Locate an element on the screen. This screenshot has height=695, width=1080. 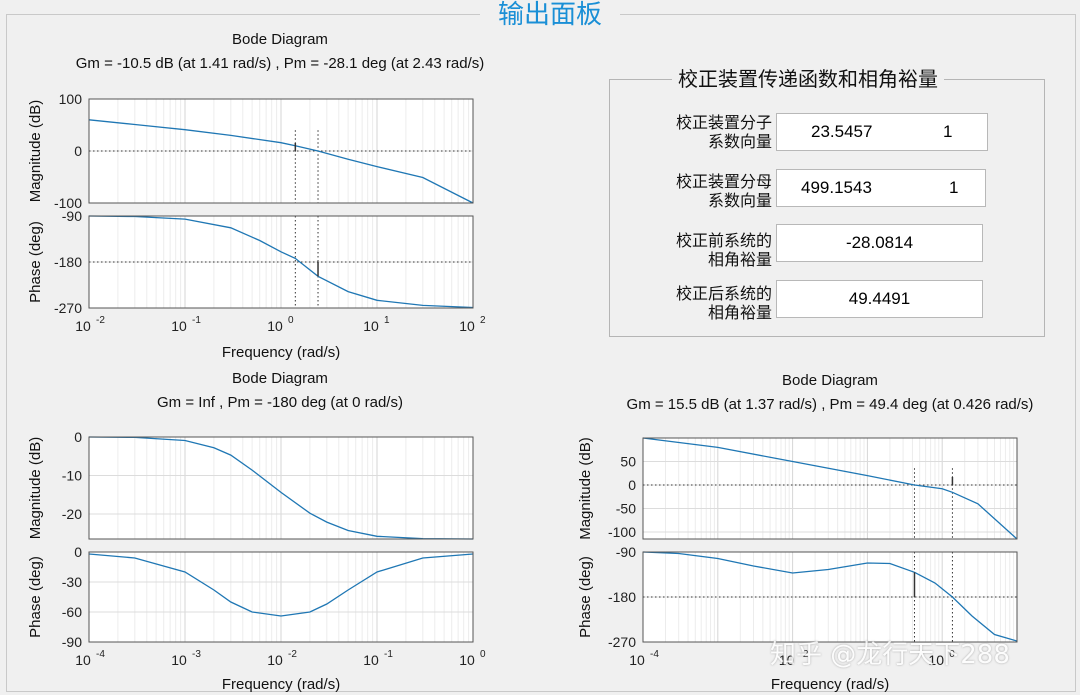
denominator-label: 校正装置分母 系数向量 is located at coordinates (723, 191).